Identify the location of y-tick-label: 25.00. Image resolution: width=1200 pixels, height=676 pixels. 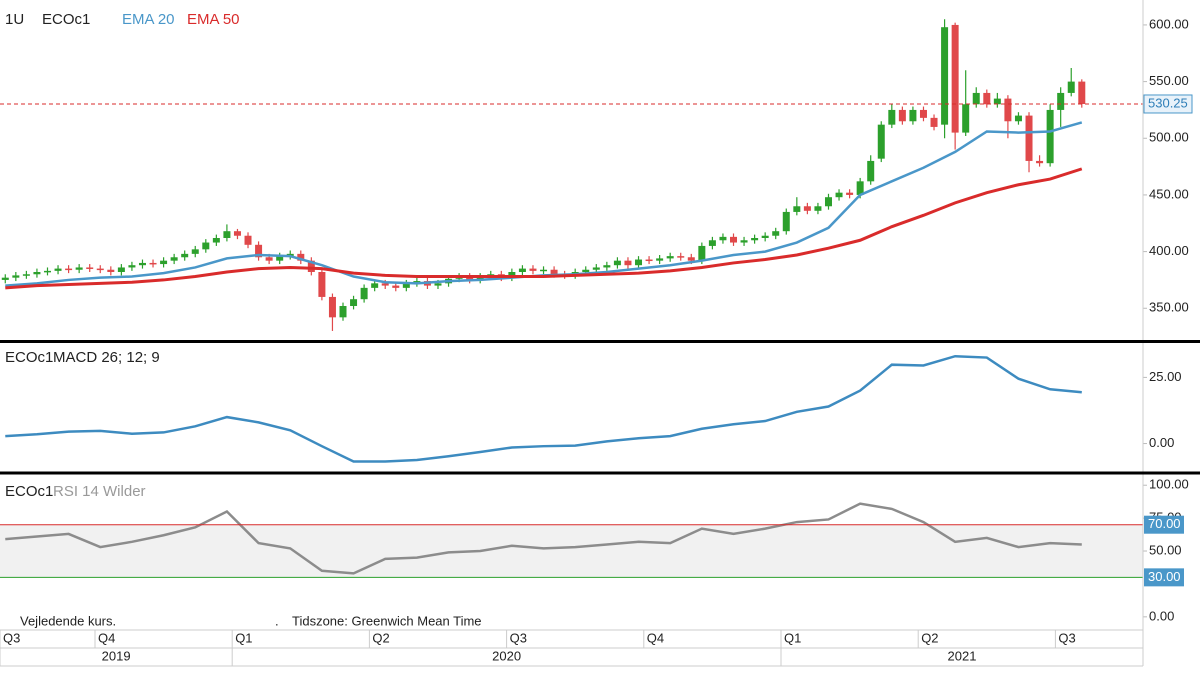
(1165, 376).